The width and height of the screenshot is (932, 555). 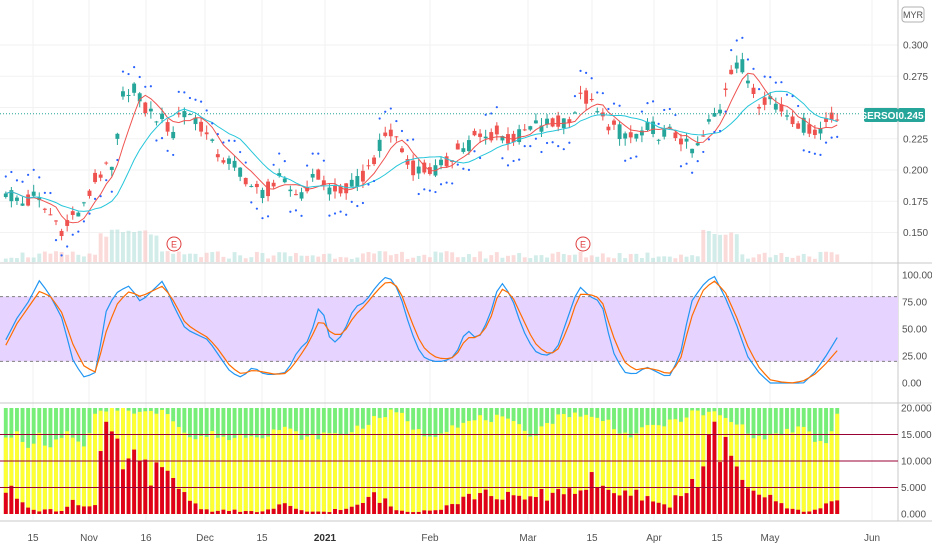 I want to click on time-axis-label: 15, so click(x=262, y=538).